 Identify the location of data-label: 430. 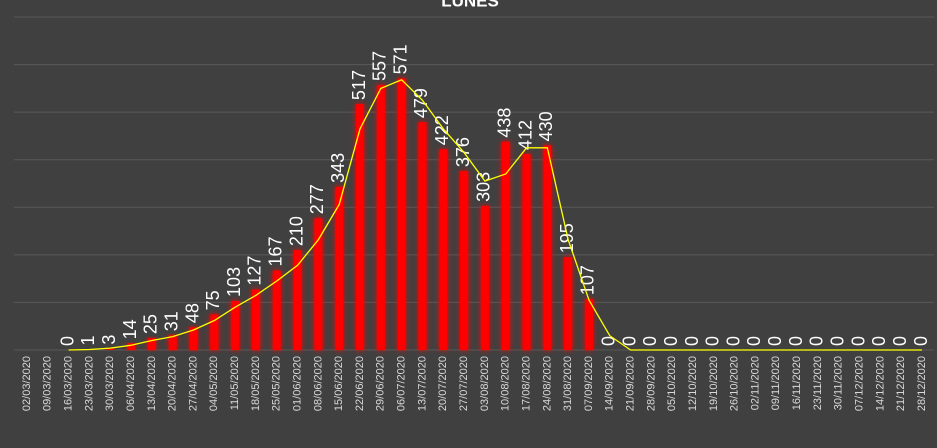
(546, 126).